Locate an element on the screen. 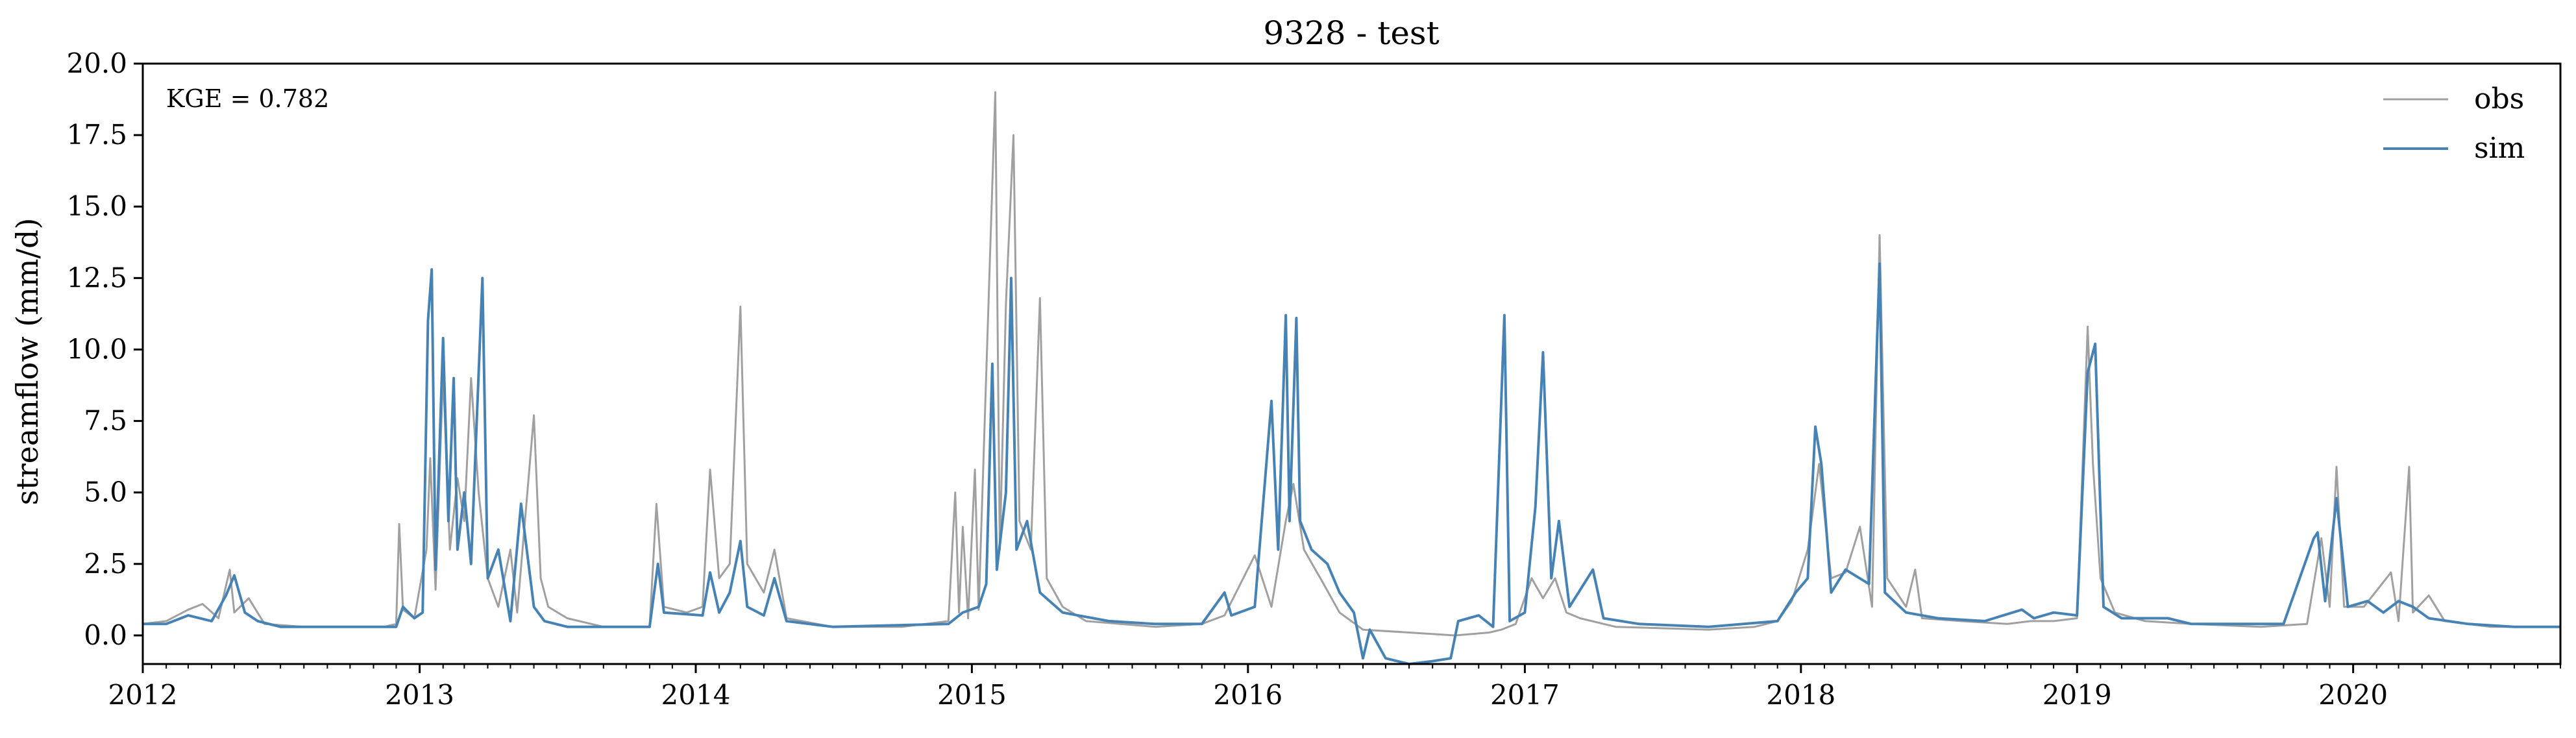  y-tick-label: 12.5 is located at coordinates (96, 278).